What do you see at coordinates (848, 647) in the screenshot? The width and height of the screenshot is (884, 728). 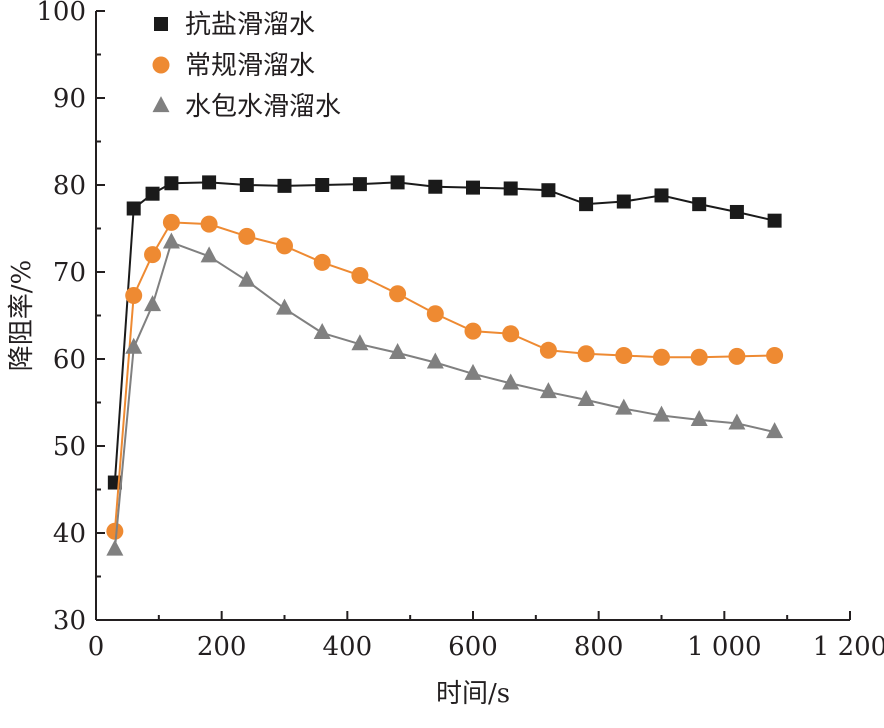 I see `x-tick-label: 1 200` at bounding box center [848, 647].